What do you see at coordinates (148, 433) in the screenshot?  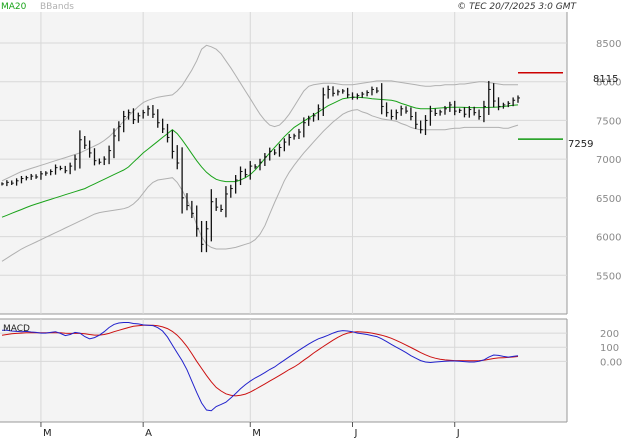 I see `x-tick-label: A` at bounding box center [148, 433].